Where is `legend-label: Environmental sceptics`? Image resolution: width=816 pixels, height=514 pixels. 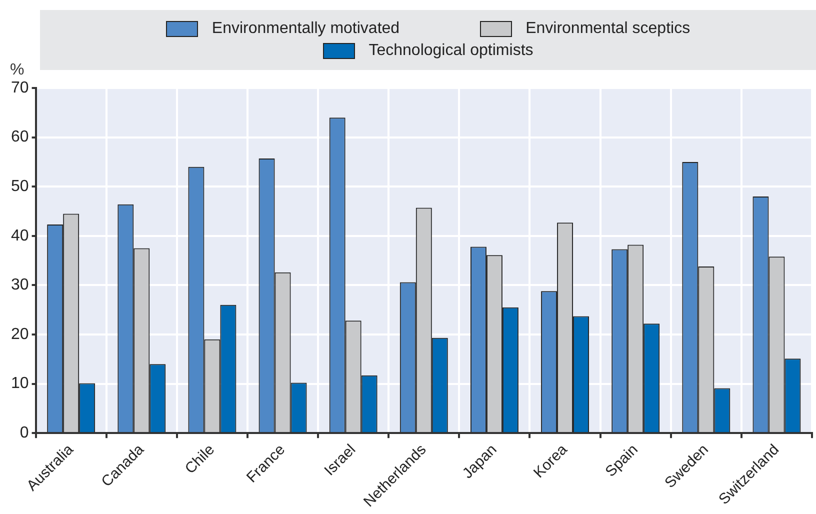
legend-label: Environmental sceptics is located at coordinates (608, 29).